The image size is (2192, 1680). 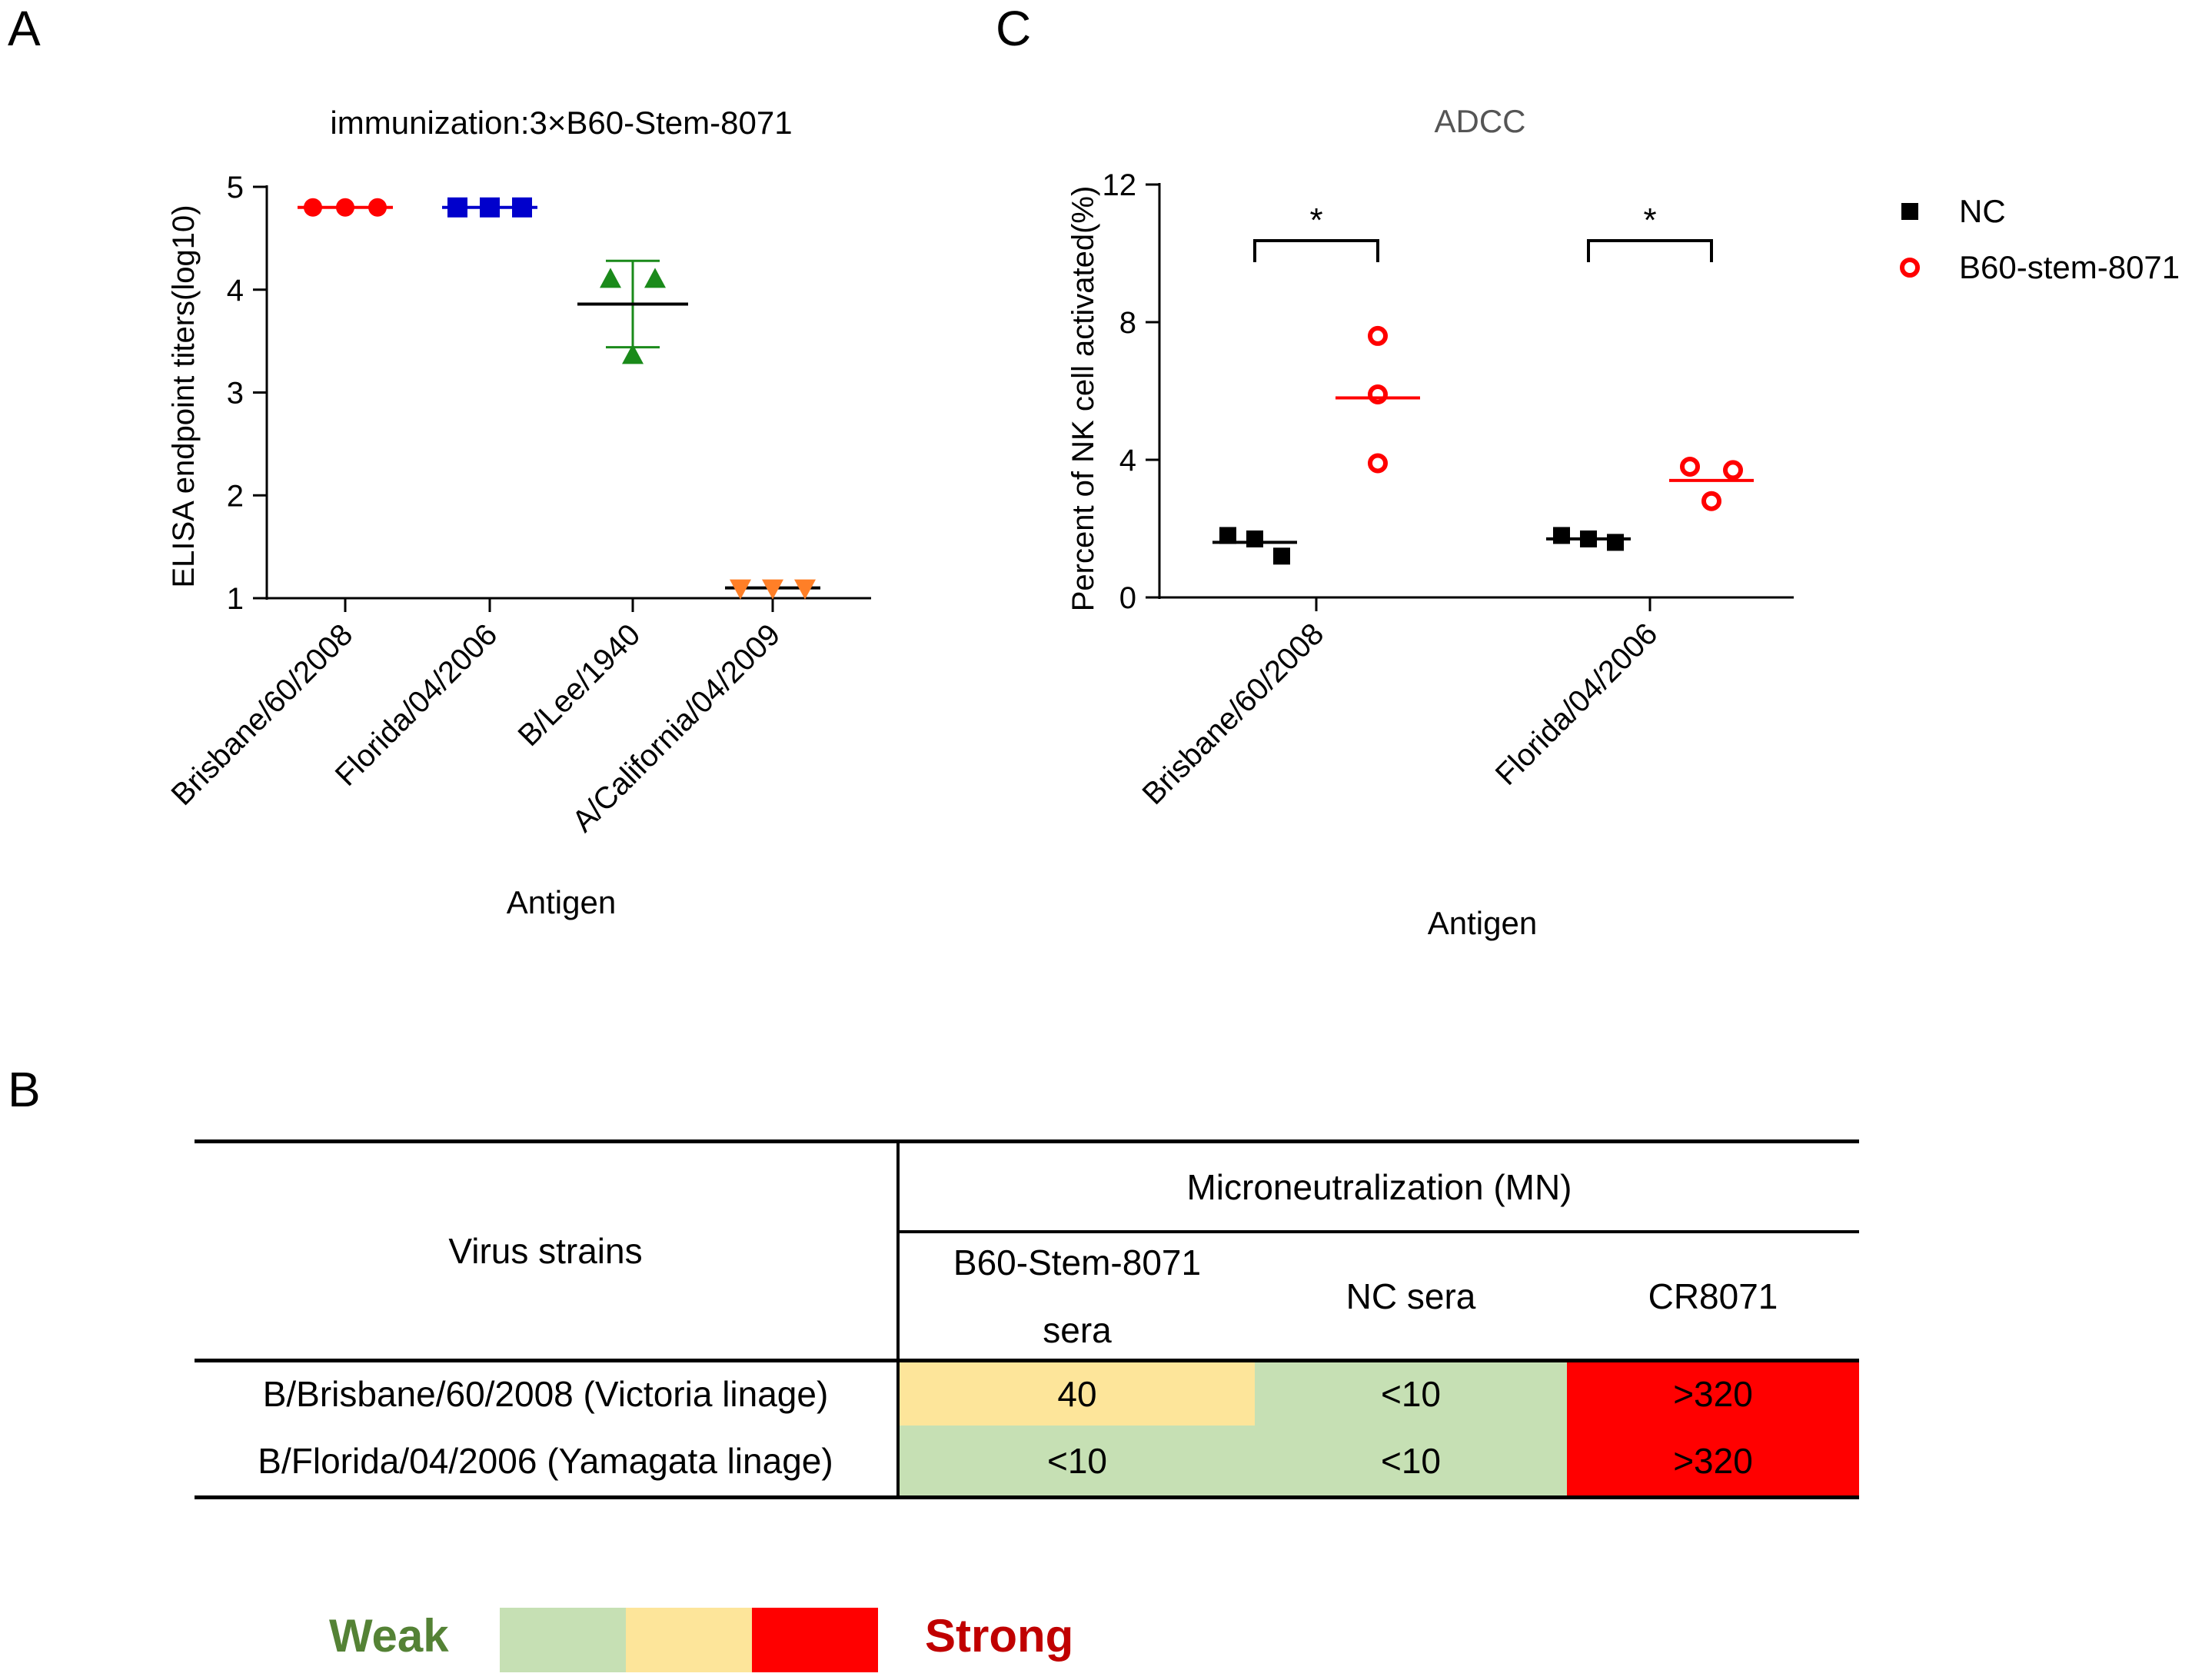 I want to click on panel-label-b: B, so click(x=24, y=1089).